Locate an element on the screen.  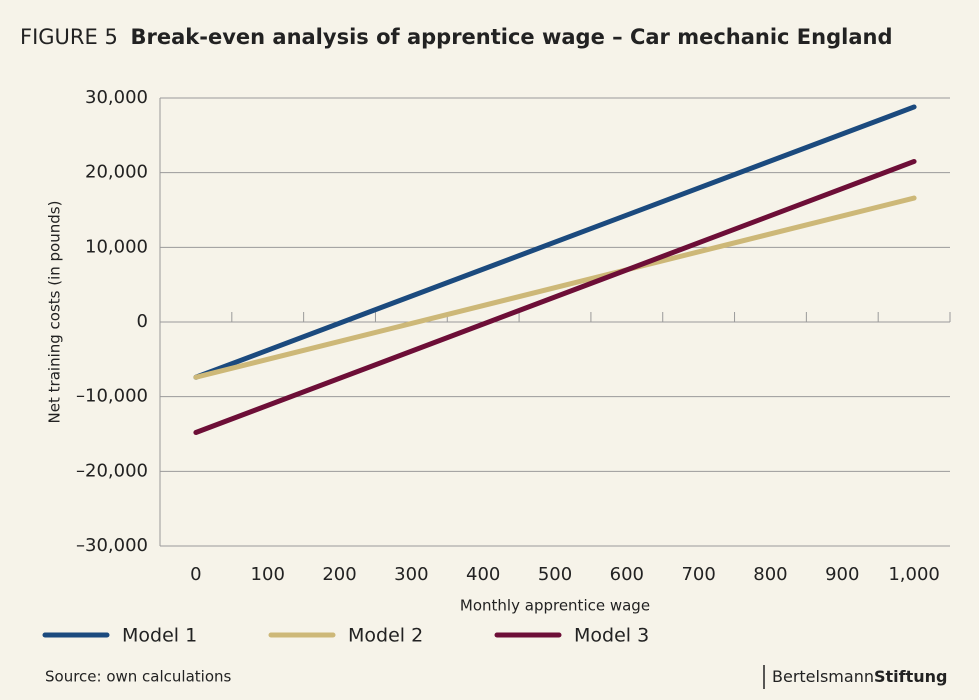
source: Source: own calculations is located at coordinates (138, 677).